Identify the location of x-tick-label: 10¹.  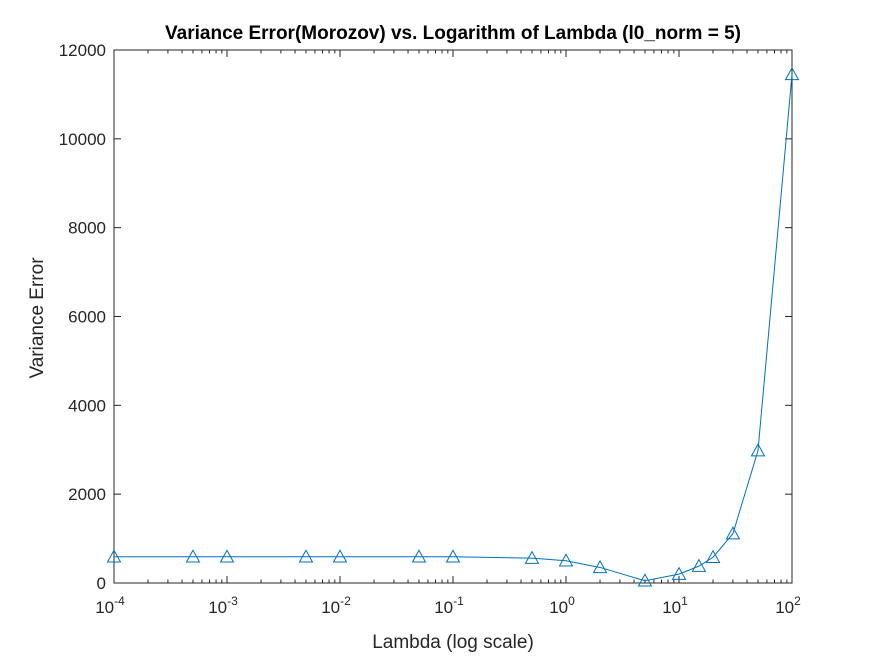
(675, 605).